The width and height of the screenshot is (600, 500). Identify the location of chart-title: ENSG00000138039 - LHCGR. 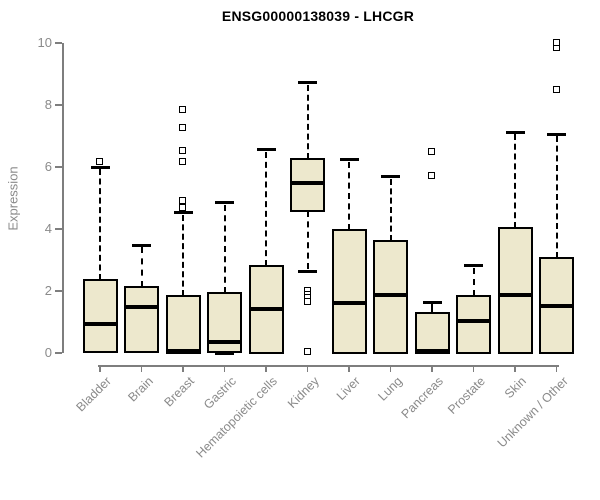
(318, 16).